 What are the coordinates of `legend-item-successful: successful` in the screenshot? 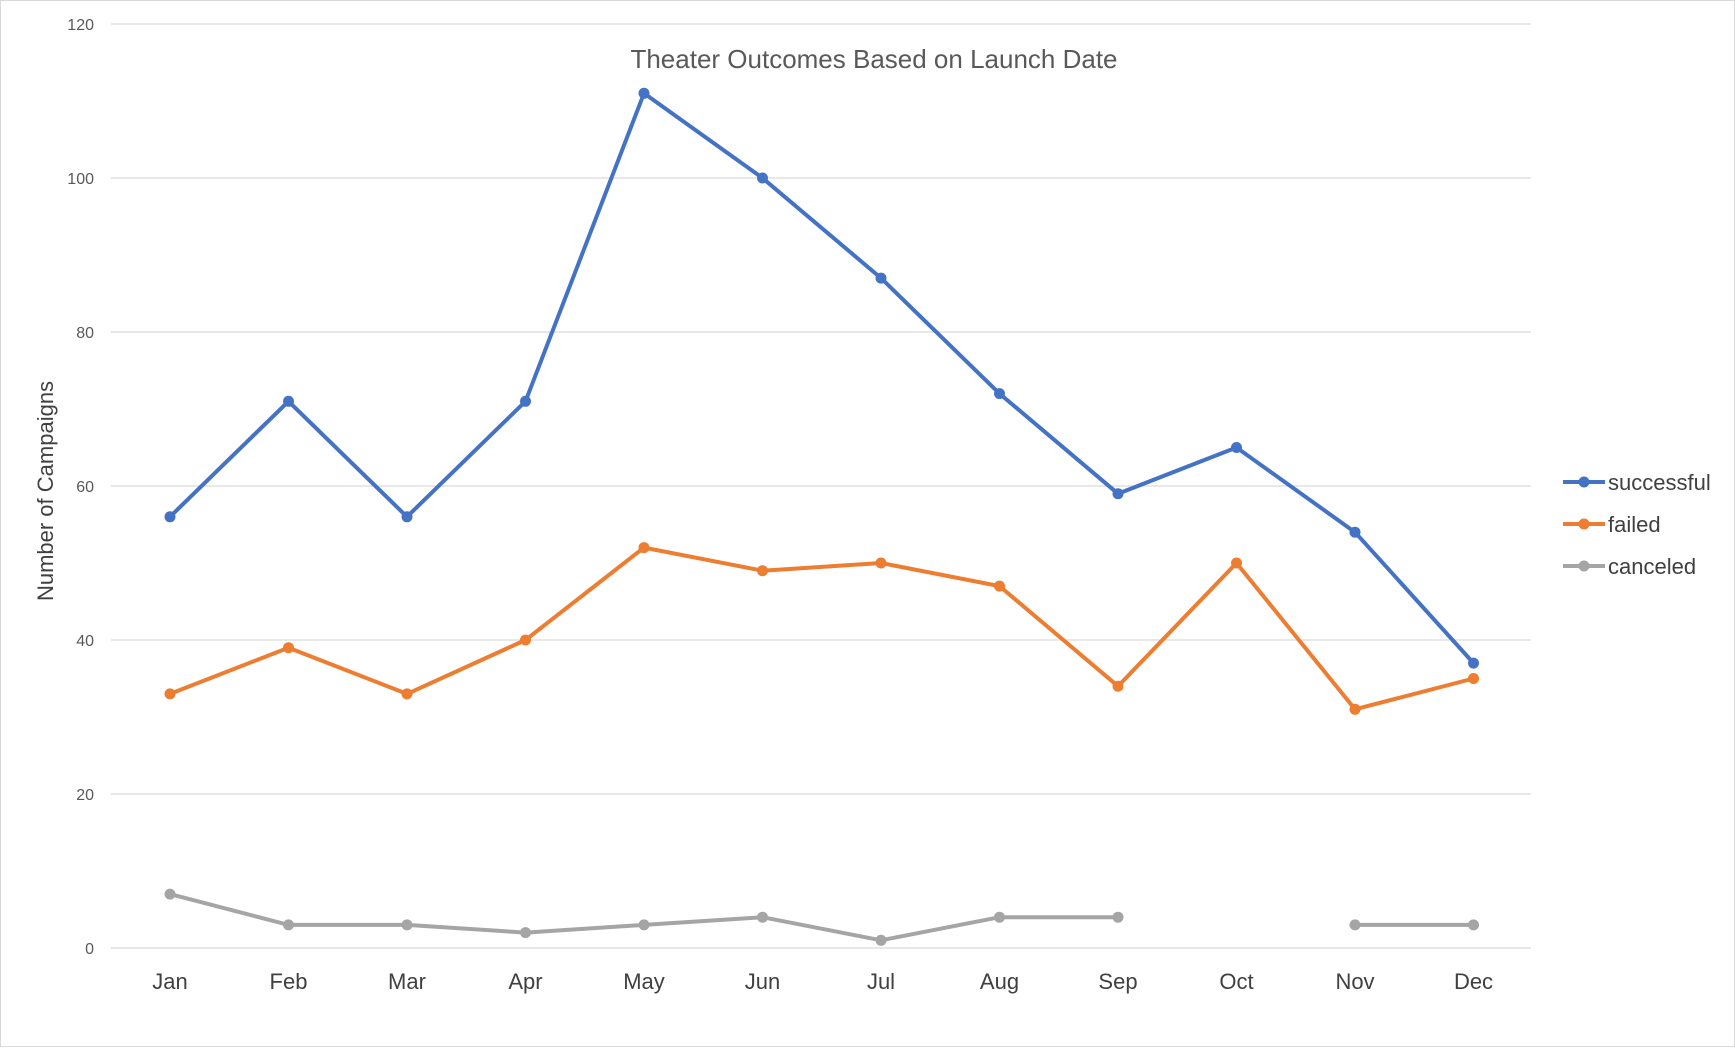 It's located at (1637, 482).